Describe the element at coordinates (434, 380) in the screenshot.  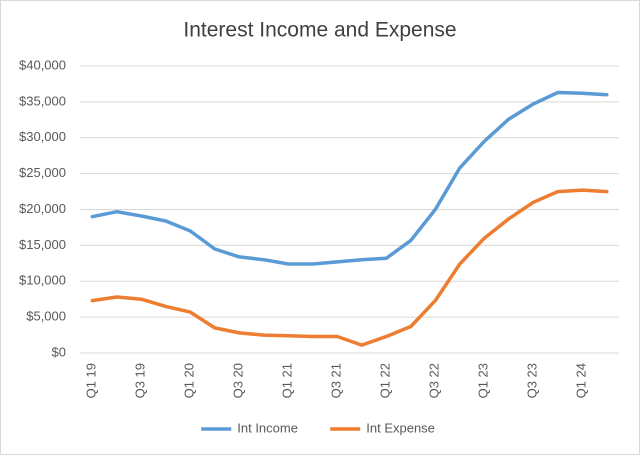
I see `x-tick-label: Q3 22` at that location.